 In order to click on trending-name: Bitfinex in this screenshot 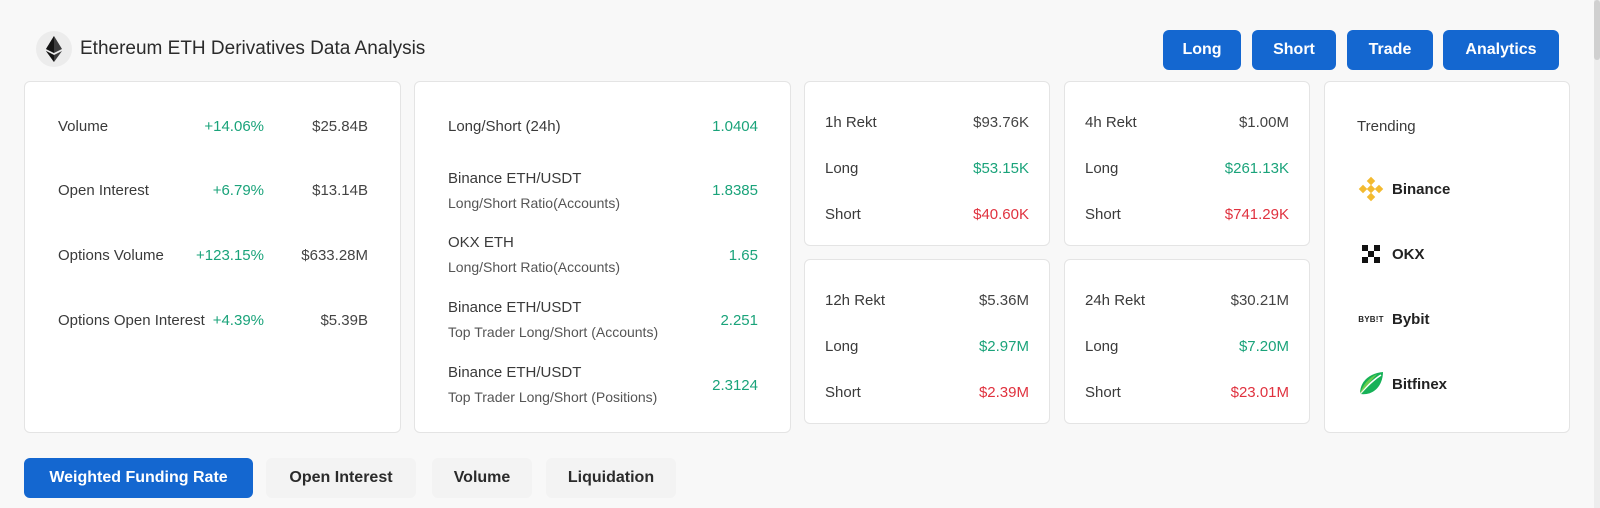, I will do `click(1420, 384)`.